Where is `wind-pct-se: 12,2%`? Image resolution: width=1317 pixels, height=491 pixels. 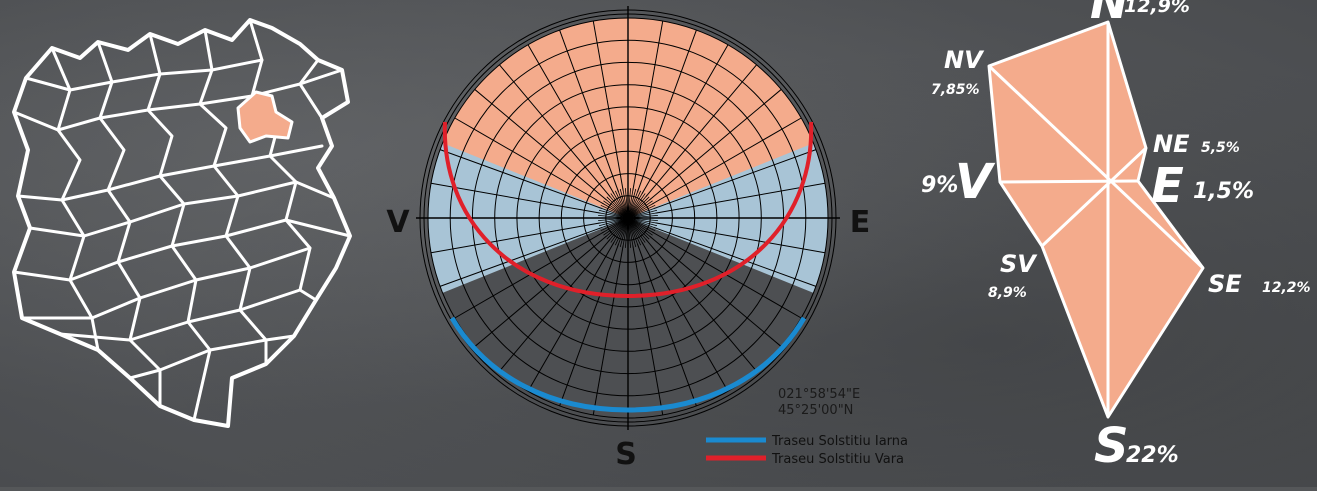
wind-pct-se: 12,2% is located at coordinates (1286, 288).